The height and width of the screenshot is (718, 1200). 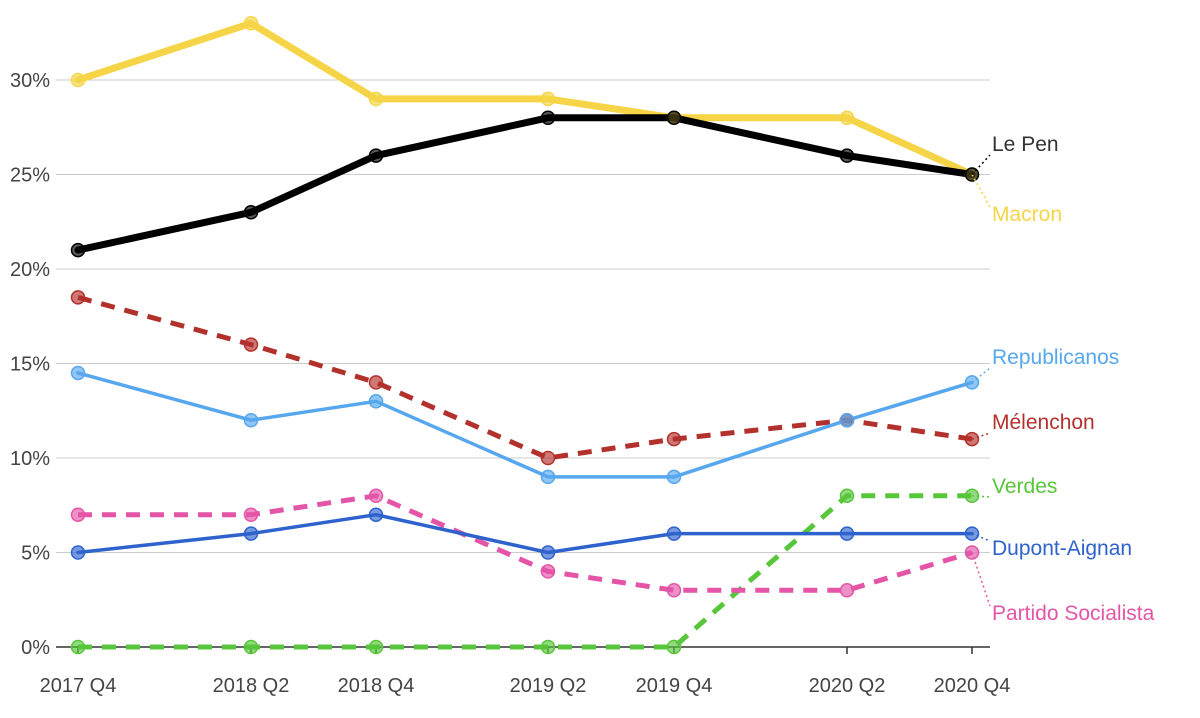 I want to click on y-tick-label: 15%, so click(x=30, y=365).